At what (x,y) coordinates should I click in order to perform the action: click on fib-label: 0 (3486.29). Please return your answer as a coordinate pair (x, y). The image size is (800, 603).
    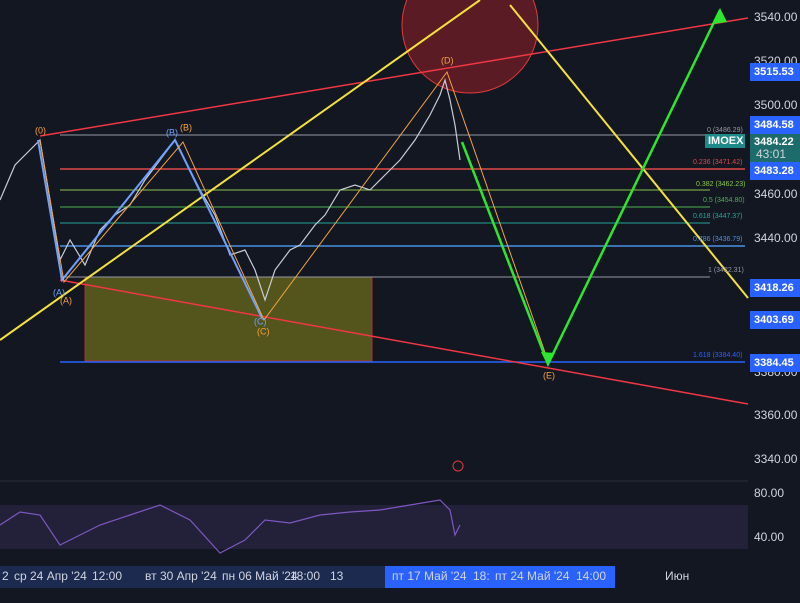
    Looking at the image, I should click on (725, 130).